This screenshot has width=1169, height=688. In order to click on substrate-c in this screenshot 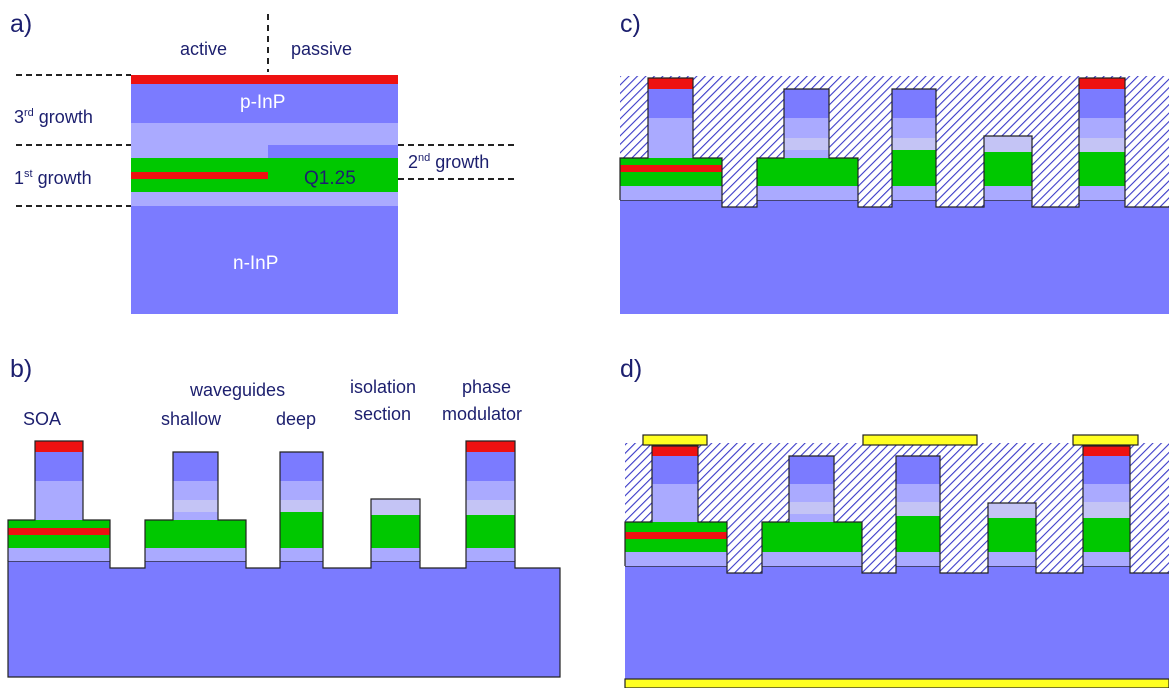, I will do `click(894, 257)`.